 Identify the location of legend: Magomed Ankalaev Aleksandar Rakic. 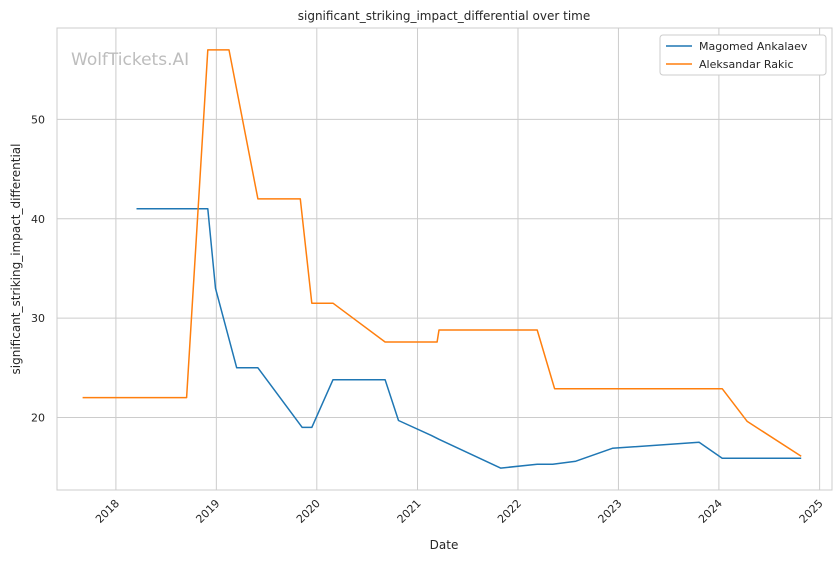
(743, 55).